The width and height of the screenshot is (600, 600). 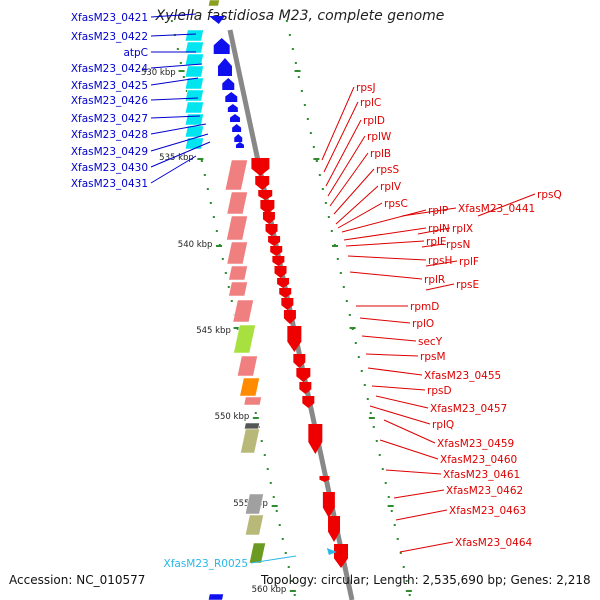 What do you see at coordinates (366, 88) in the screenshot?
I see `gene-label-rpsJ: rpsJ` at bounding box center [366, 88].